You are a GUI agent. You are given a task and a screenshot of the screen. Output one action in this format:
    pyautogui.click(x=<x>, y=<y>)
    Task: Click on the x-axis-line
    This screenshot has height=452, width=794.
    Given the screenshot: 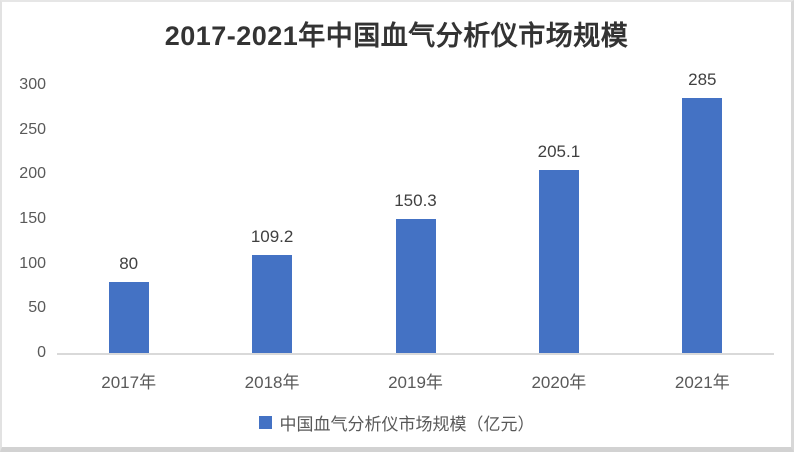 What is the action you would take?
    pyautogui.click(x=415, y=354)
    